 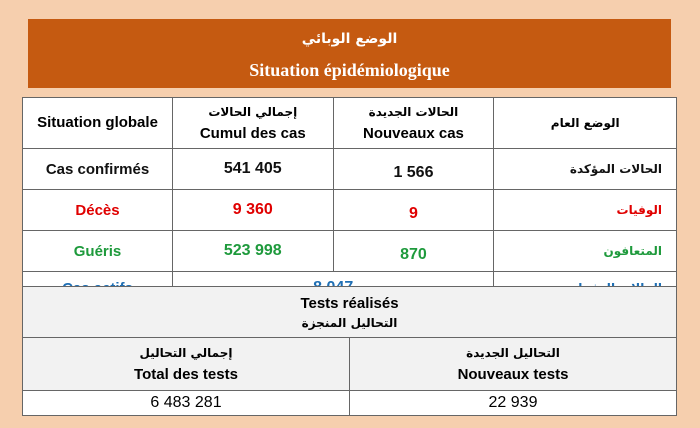 What do you see at coordinates (186, 364) in the screenshot?
I see `tests-total-header: إجمالي التحاليل Total des tests` at bounding box center [186, 364].